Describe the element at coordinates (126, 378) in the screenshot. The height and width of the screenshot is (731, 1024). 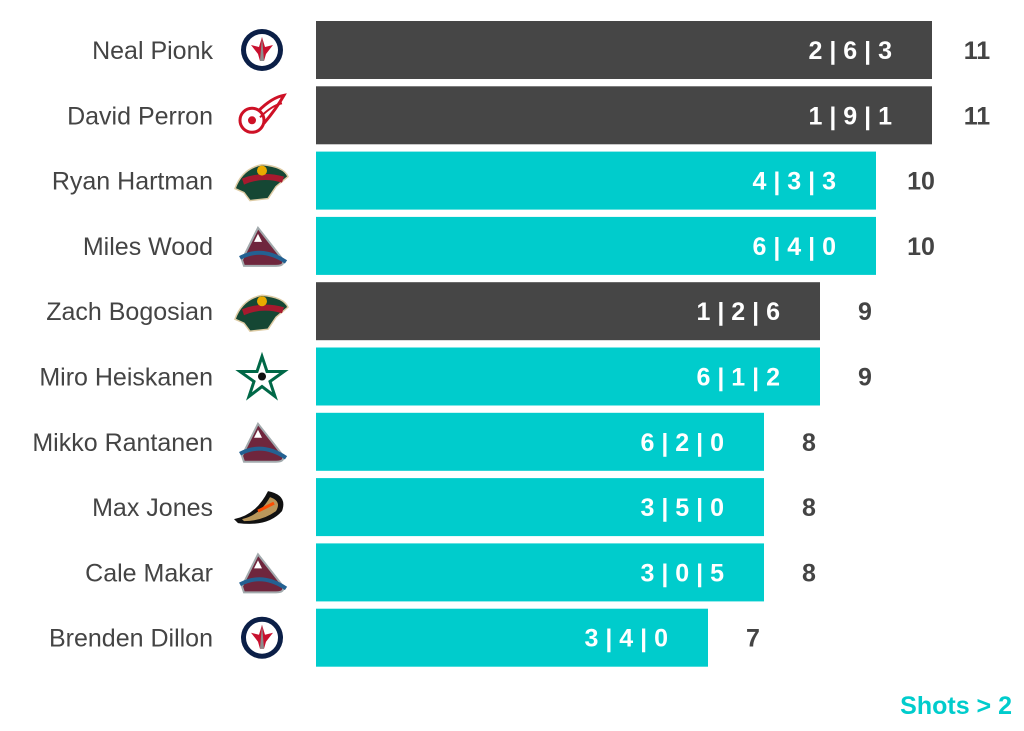
I see `player-name-label: Miro Heiskanen` at that location.